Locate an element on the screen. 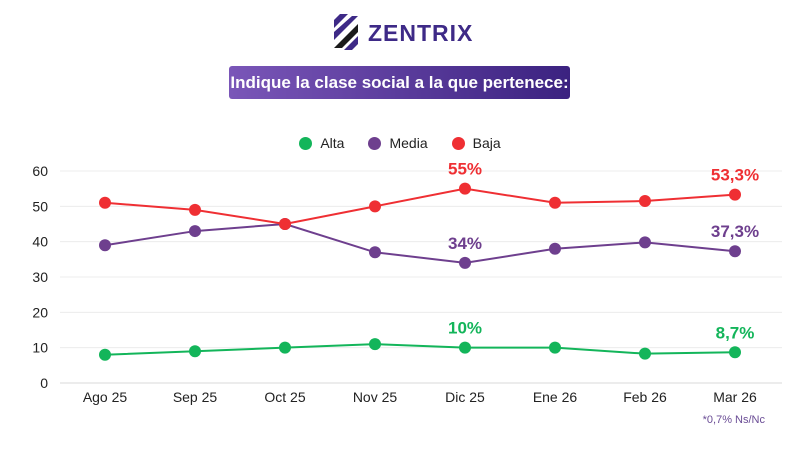 The width and height of the screenshot is (800, 450). legend-item-media: Media is located at coordinates (398, 143).